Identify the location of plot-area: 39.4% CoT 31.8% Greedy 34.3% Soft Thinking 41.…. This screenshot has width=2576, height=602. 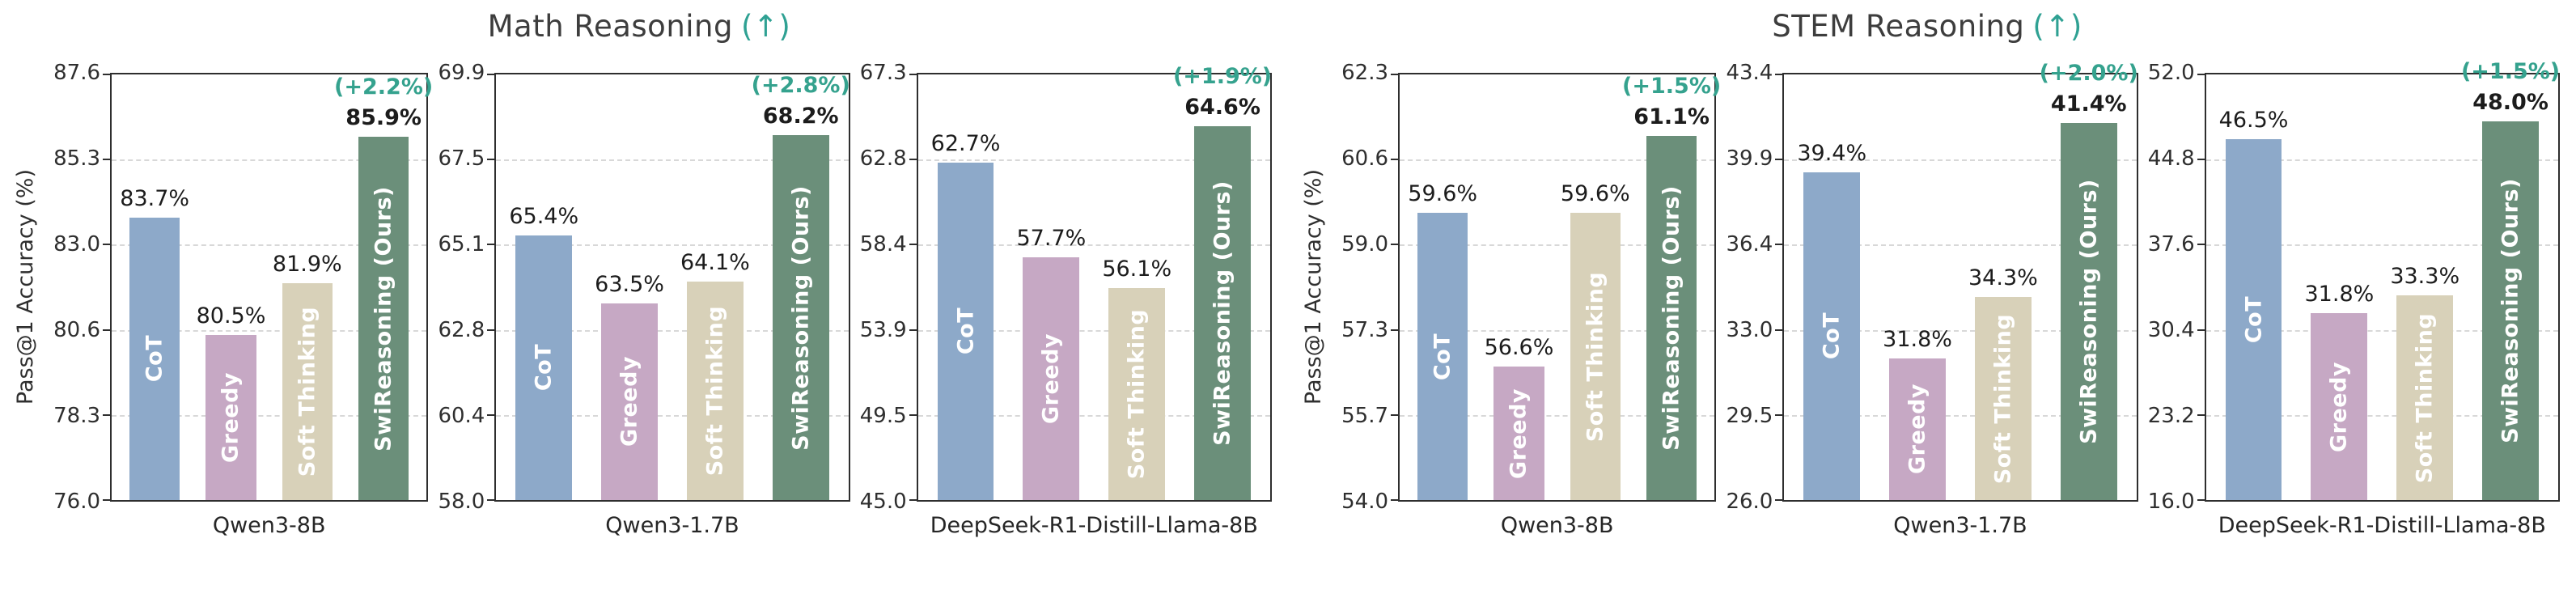
(1956, 281).